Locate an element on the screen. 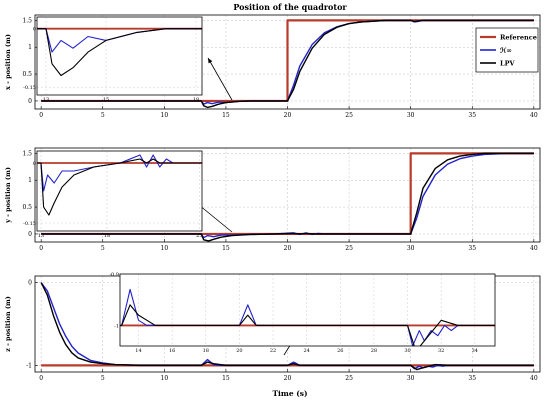 The height and width of the screenshot is (401, 550). legend-label: LPV is located at coordinates (507, 64).